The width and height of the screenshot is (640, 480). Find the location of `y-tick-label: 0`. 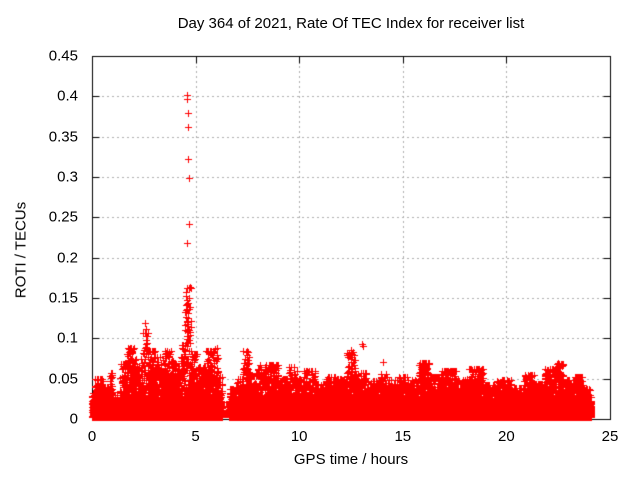

y-tick-label: 0 is located at coordinates (73, 419).